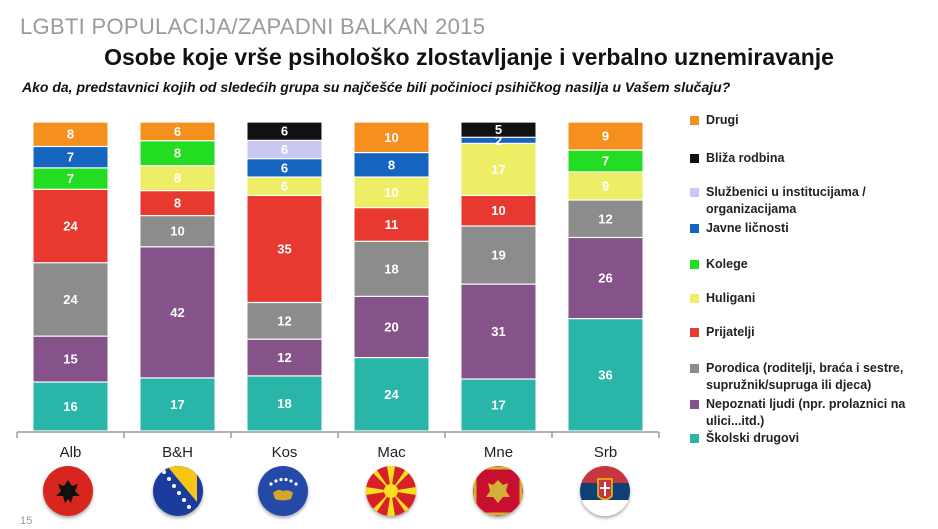 The image size is (938, 529). I want to click on data-label: 42, so click(177, 312).